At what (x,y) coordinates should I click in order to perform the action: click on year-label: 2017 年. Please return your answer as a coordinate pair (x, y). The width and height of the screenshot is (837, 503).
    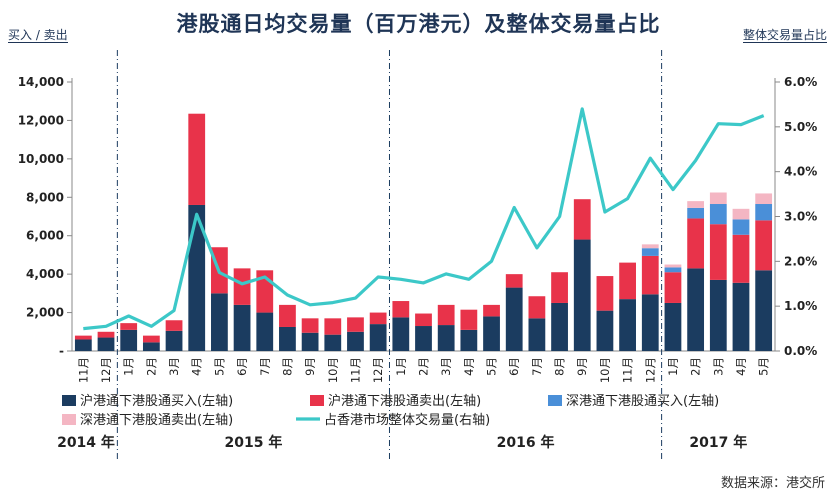
    Looking at the image, I should click on (718, 442).